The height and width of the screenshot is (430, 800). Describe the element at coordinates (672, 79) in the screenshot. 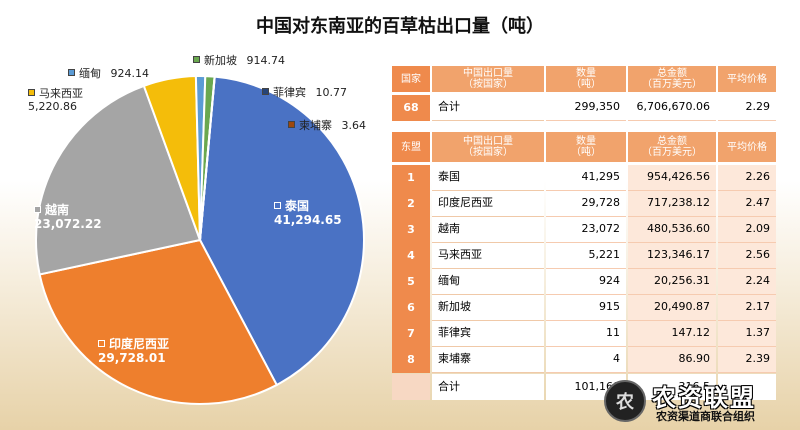

I see `header-cell: 总金额 （百万美元）` at that location.